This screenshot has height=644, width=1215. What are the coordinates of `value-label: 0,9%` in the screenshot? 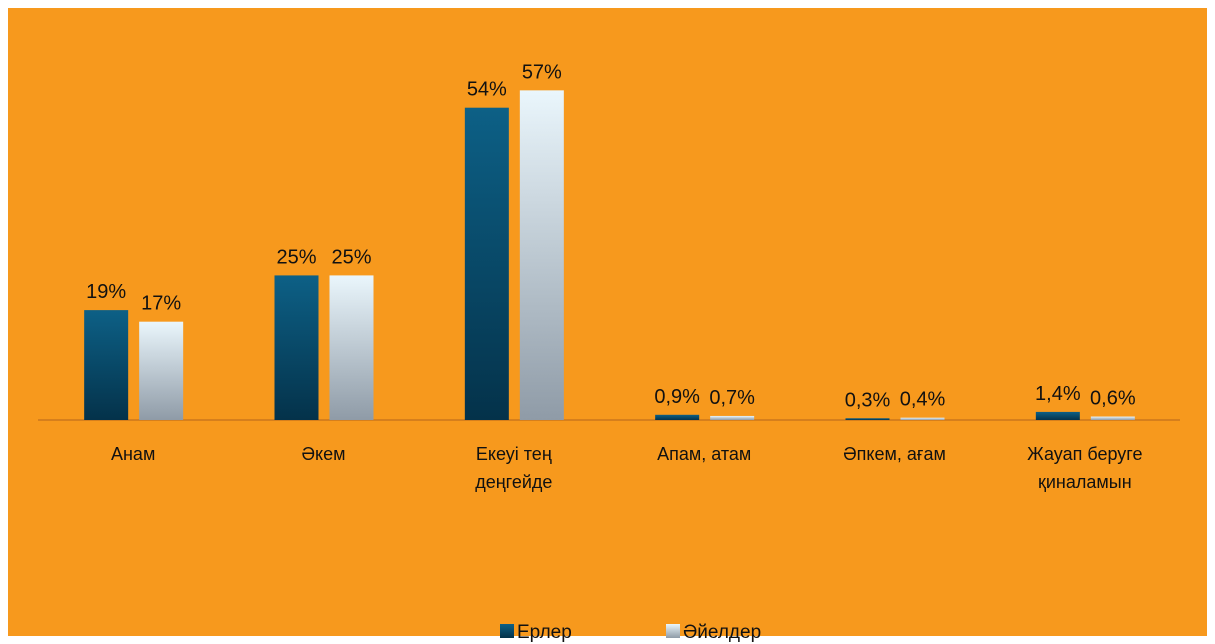 It's located at (677, 397).